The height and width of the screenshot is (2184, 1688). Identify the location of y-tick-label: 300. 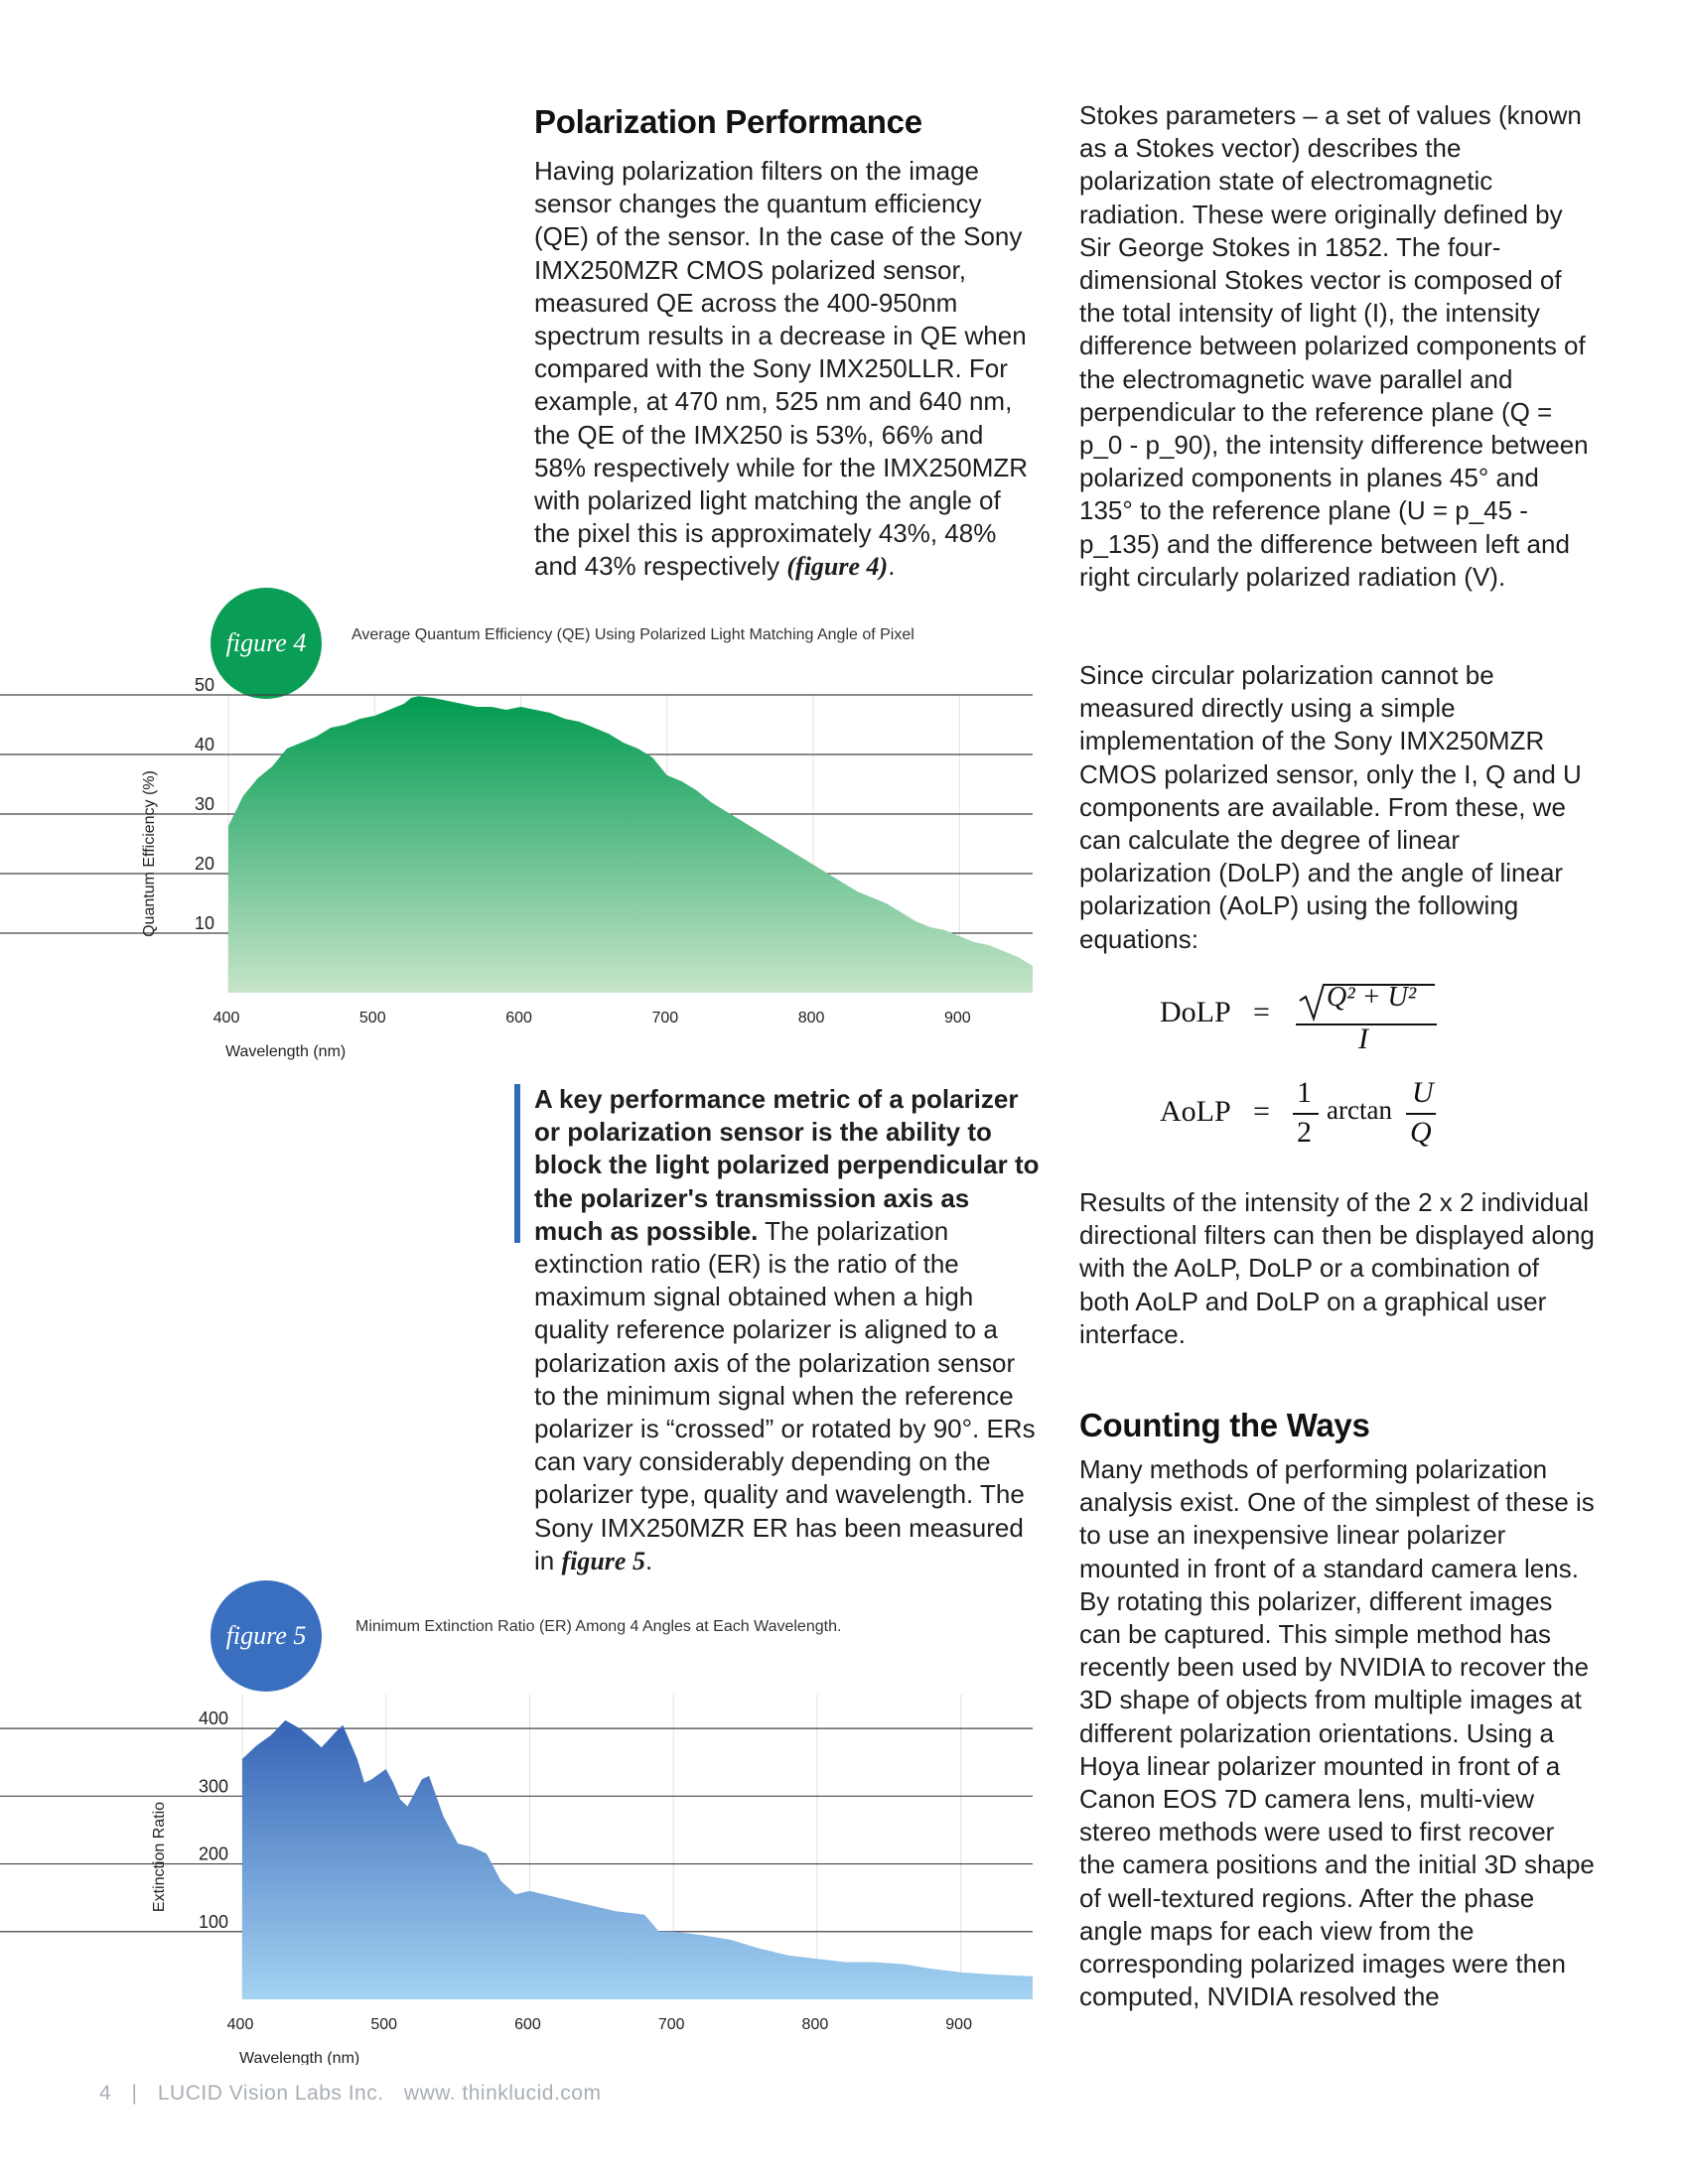
(213, 1786).